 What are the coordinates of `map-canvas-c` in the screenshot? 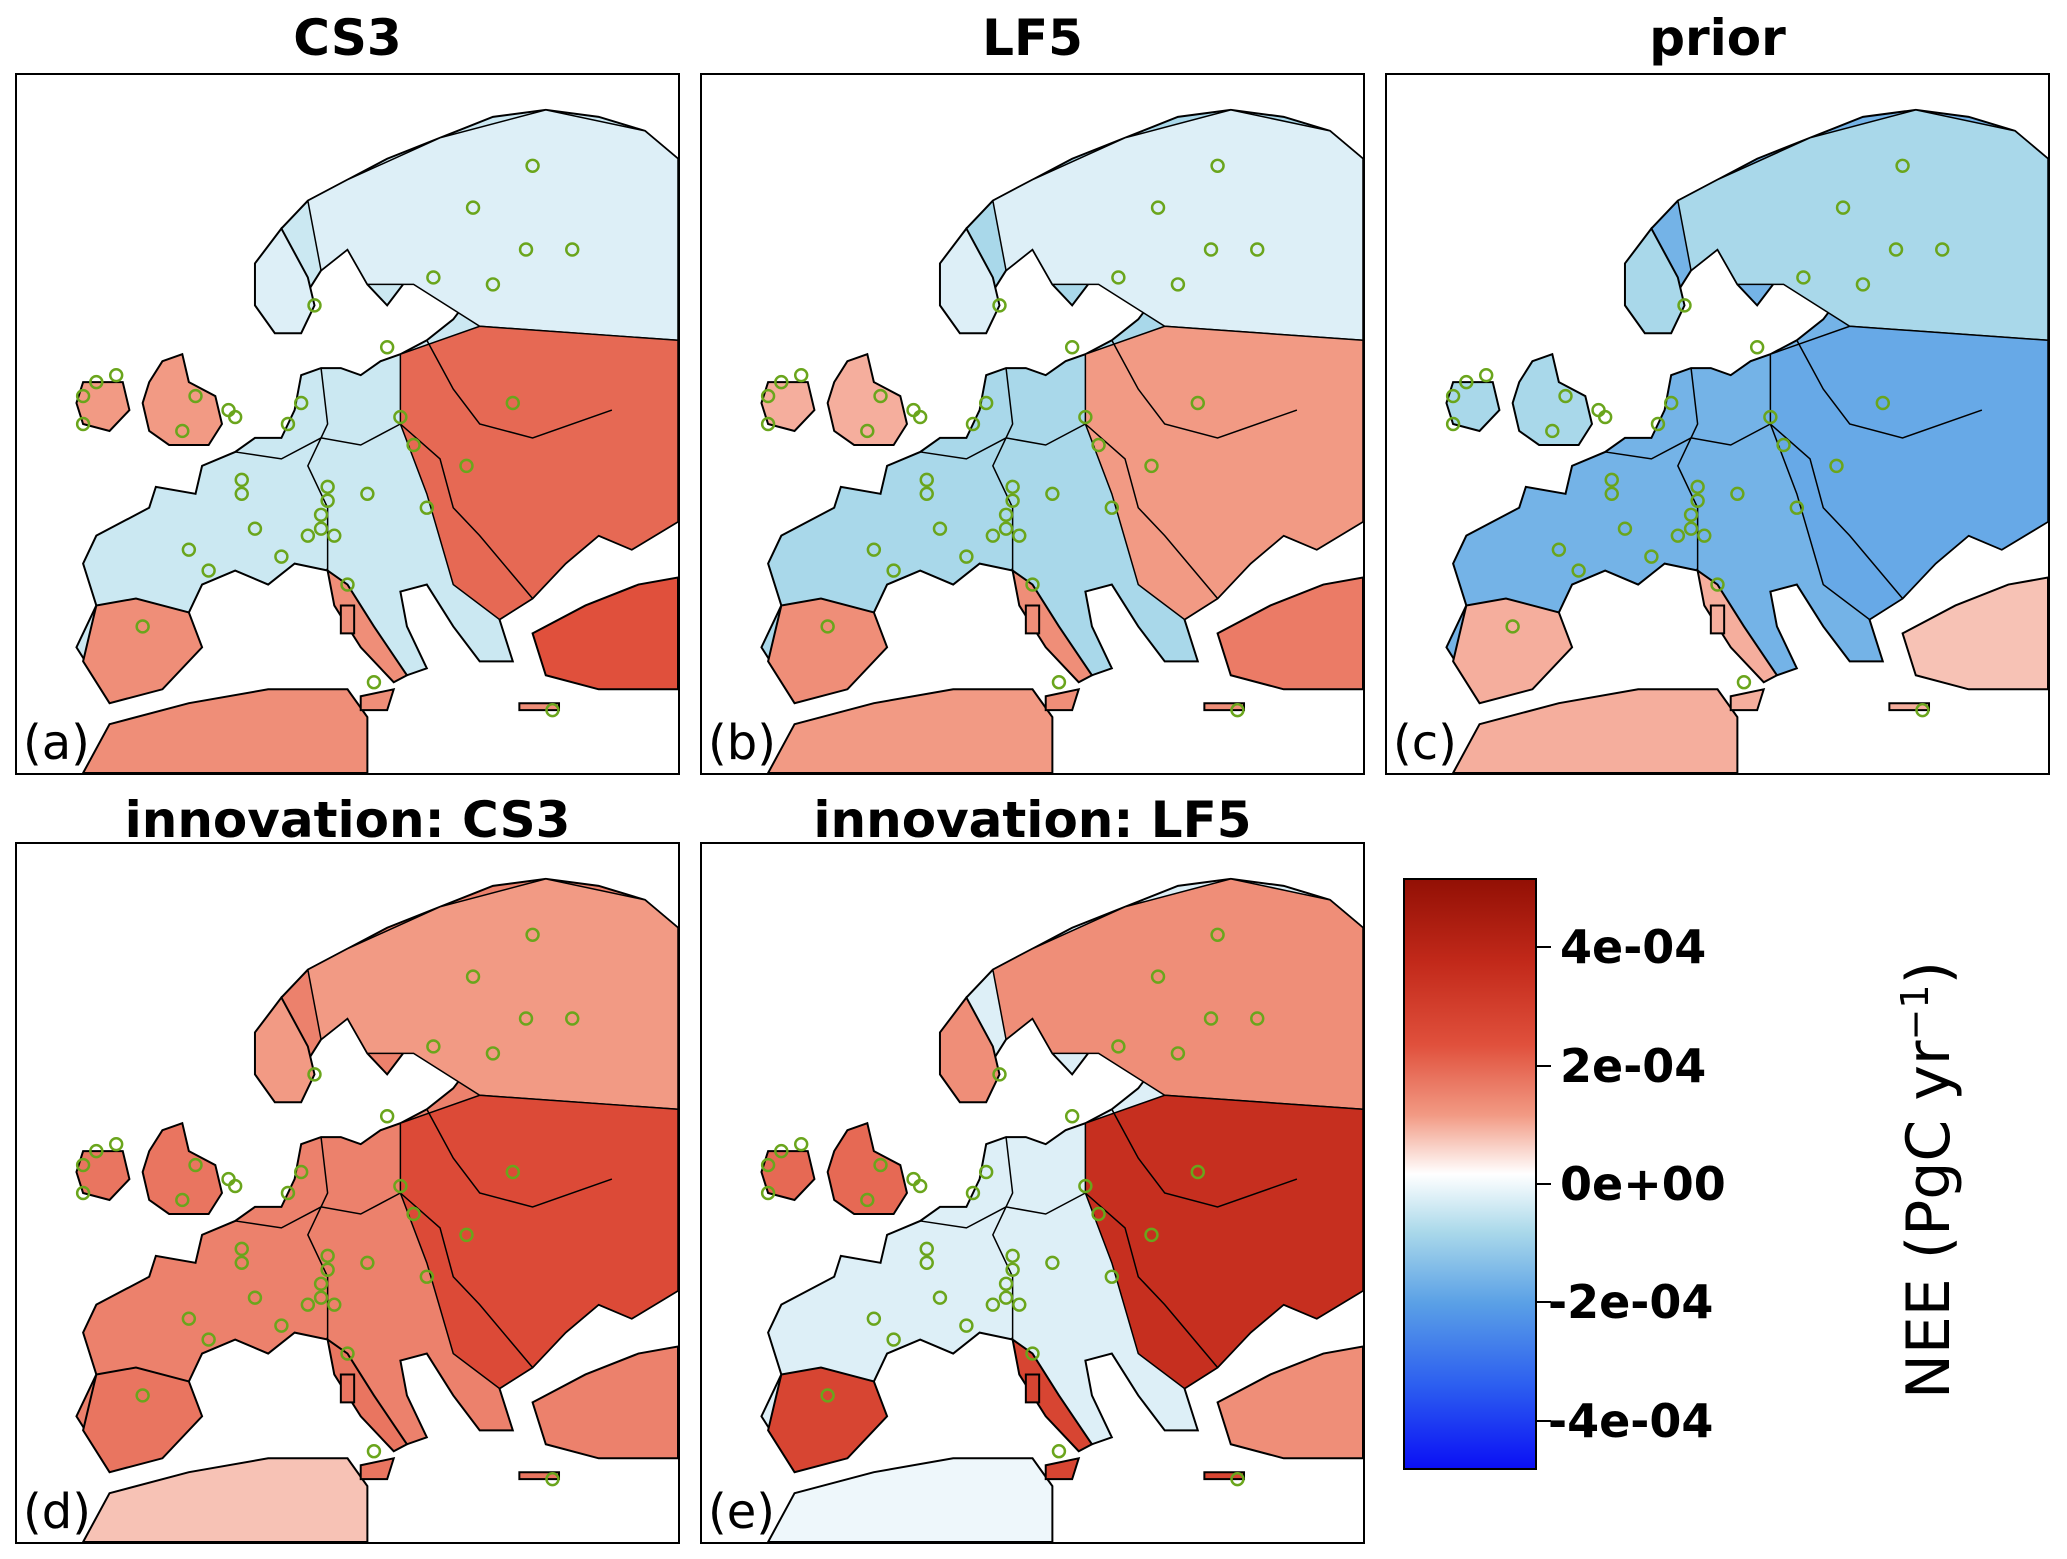 It's located at (1746, 440).